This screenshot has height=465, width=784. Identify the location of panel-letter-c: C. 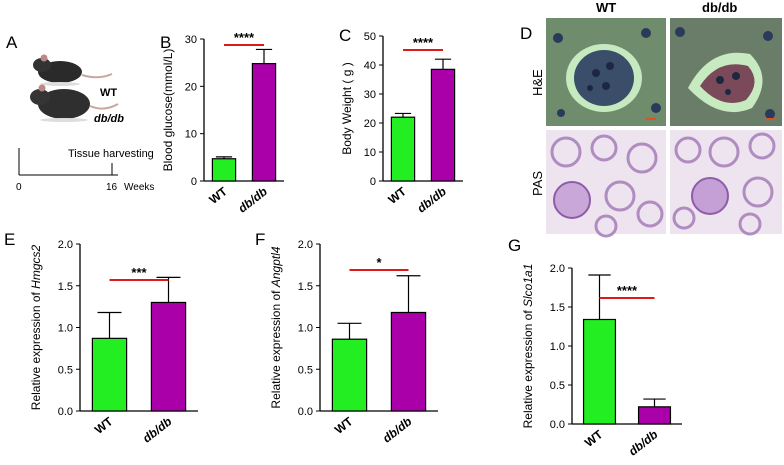
(345, 35).